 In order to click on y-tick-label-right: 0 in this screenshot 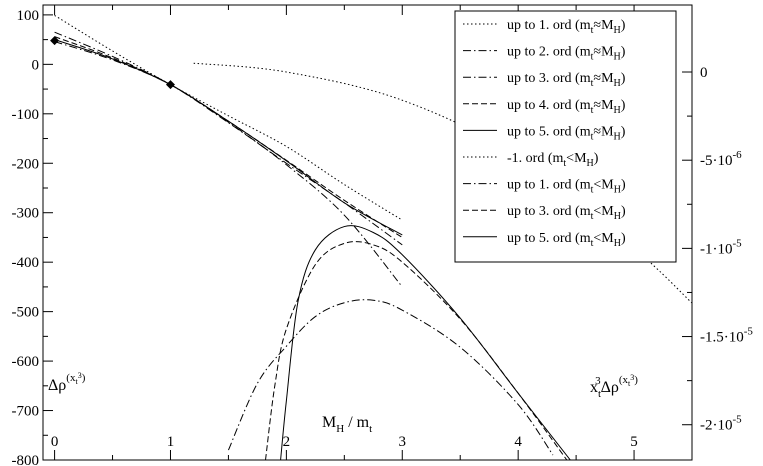, I will do `click(704, 73)`.